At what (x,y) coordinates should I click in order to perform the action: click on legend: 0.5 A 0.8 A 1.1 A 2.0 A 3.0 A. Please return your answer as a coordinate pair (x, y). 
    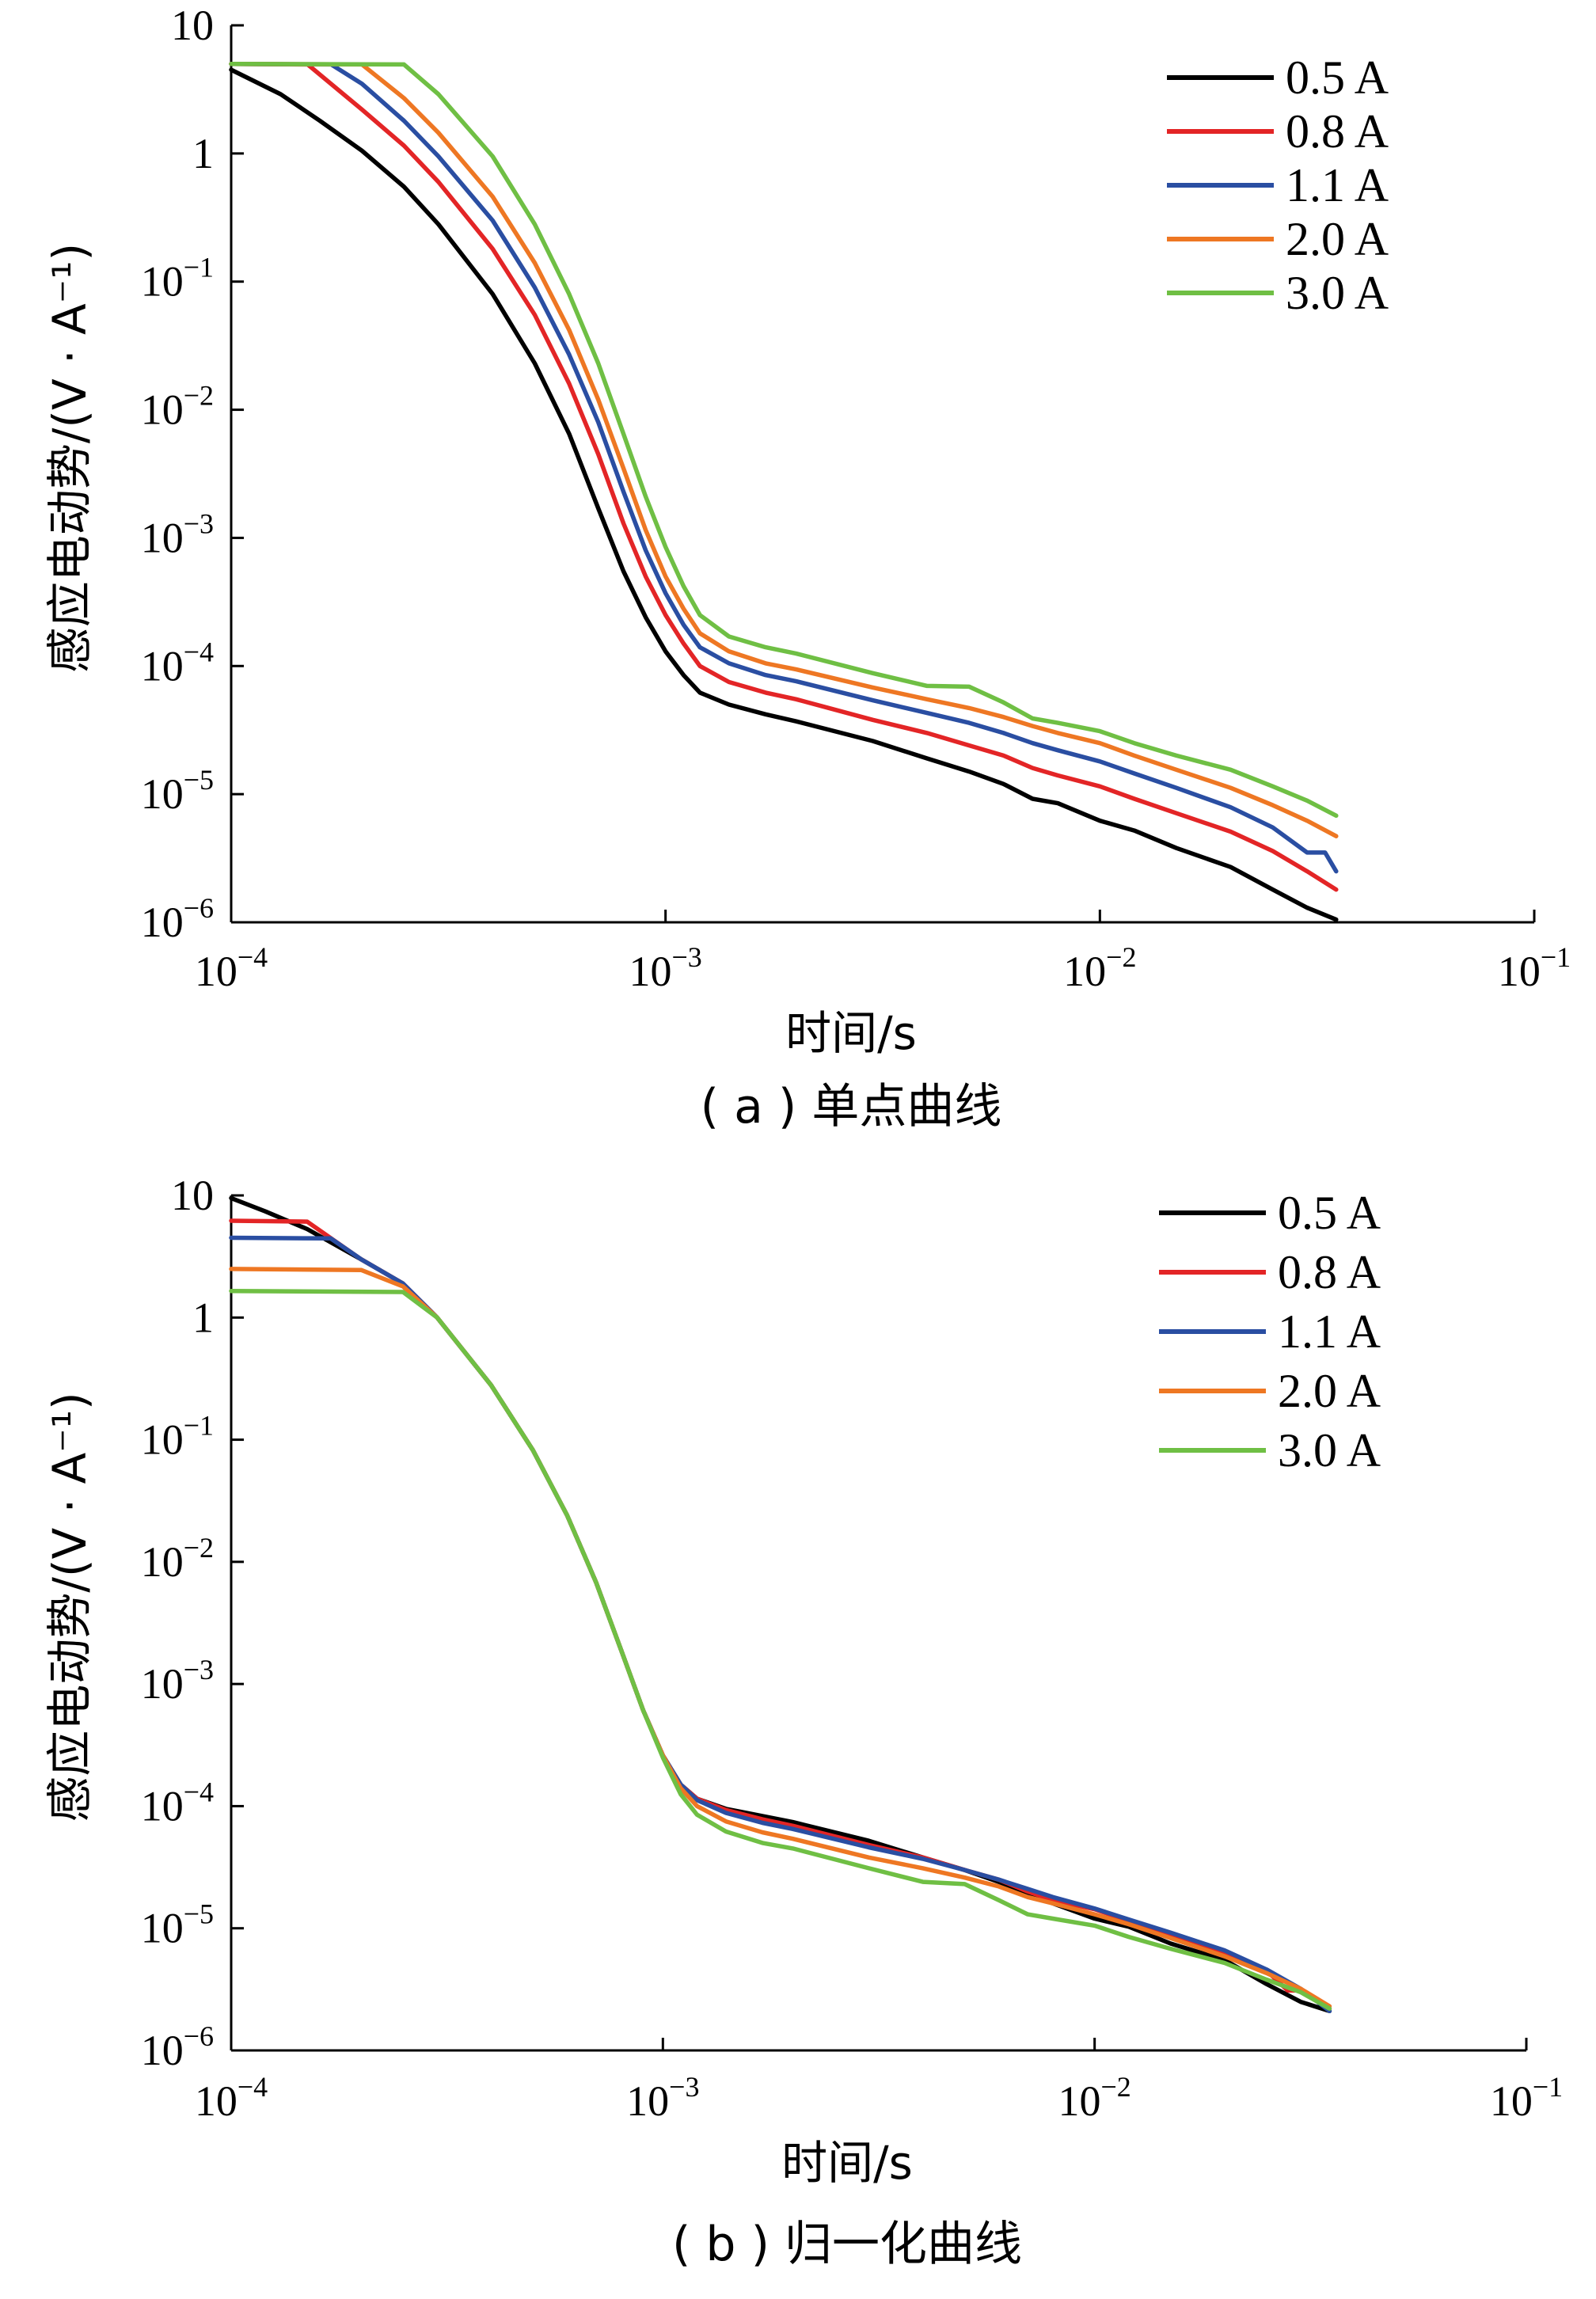
    Looking at the image, I should click on (1270, 1331).